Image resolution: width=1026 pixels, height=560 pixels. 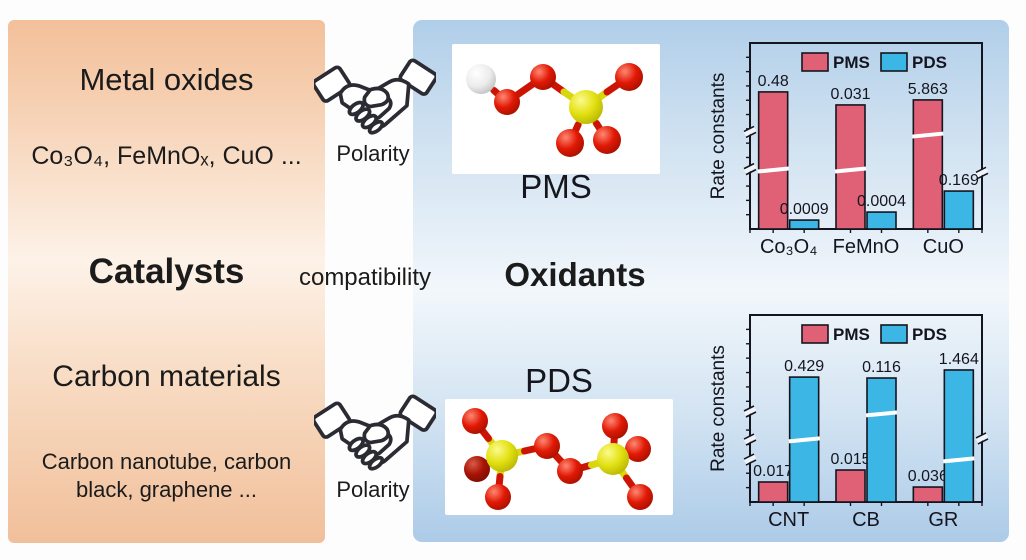 What do you see at coordinates (928, 89) in the screenshot?
I see `svg-text: 5.863` at bounding box center [928, 89].